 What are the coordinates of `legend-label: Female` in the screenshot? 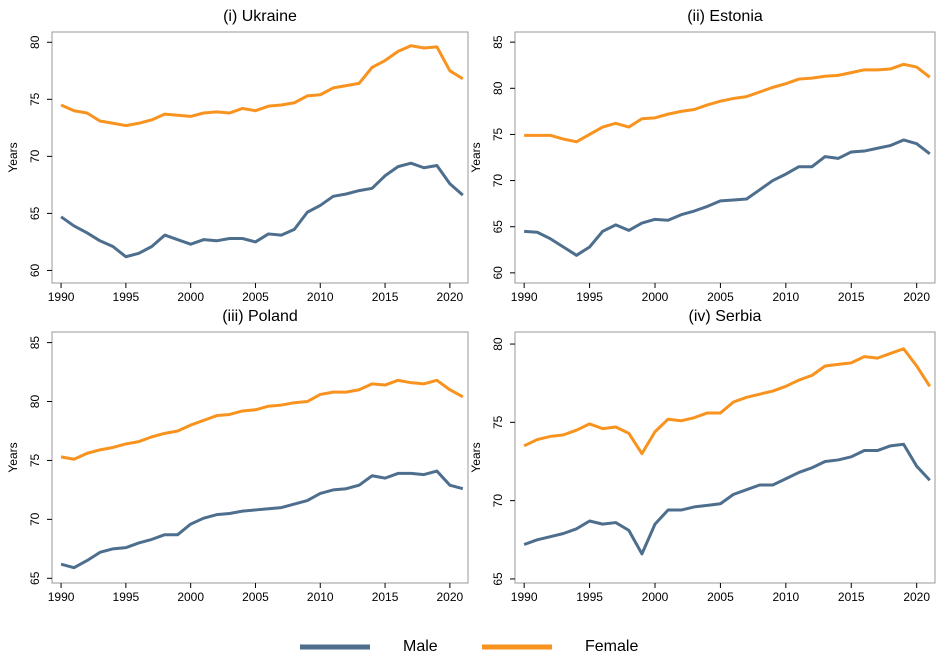 It's located at (611, 646).